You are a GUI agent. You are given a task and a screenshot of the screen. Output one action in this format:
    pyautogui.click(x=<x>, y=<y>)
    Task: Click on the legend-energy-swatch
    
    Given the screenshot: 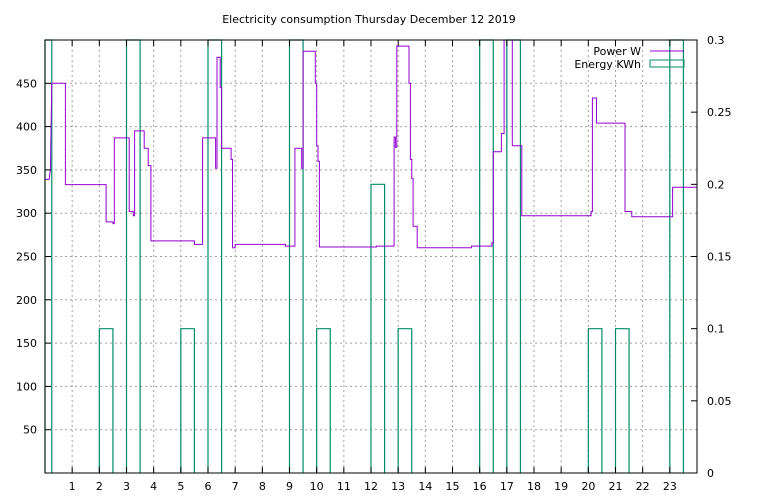 What is the action you would take?
    pyautogui.click(x=667, y=63)
    